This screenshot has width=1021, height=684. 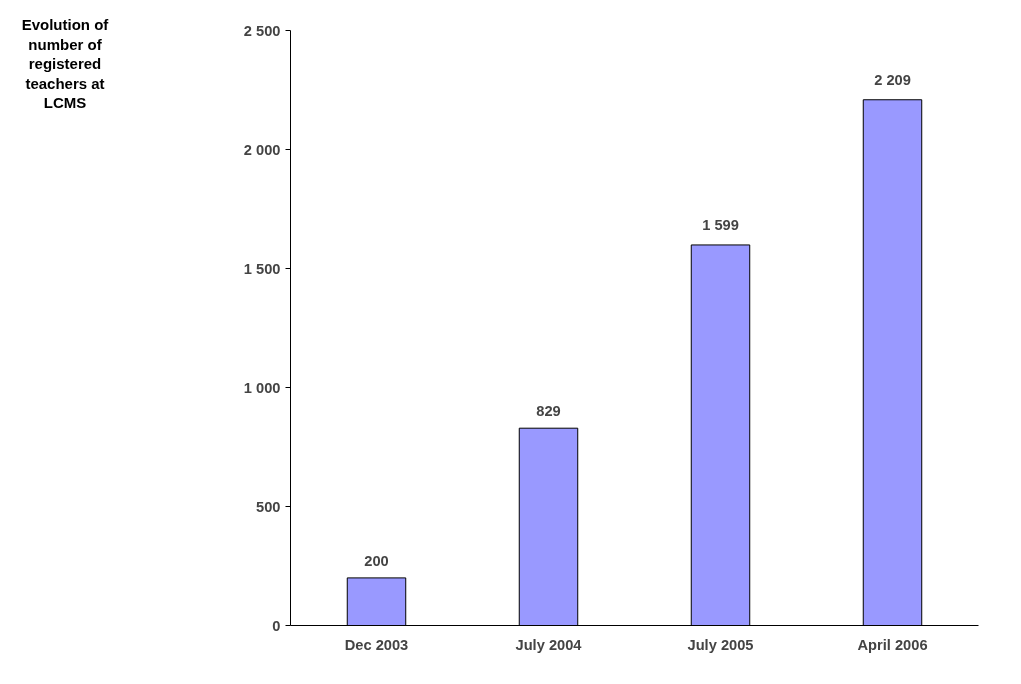 I want to click on y-tick-label: 1 500, so click(x=262, y=268).